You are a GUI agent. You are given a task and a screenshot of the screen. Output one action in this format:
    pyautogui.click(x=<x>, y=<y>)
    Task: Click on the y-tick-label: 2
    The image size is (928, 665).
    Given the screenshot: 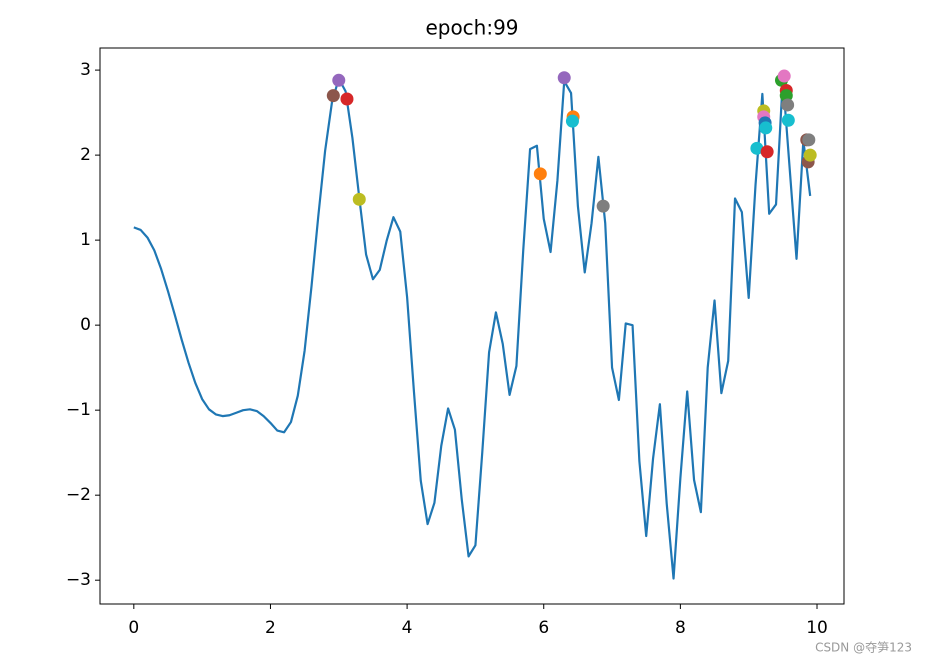 What is the action you would take?
    pyautogui.click(x=85, y=155)
    